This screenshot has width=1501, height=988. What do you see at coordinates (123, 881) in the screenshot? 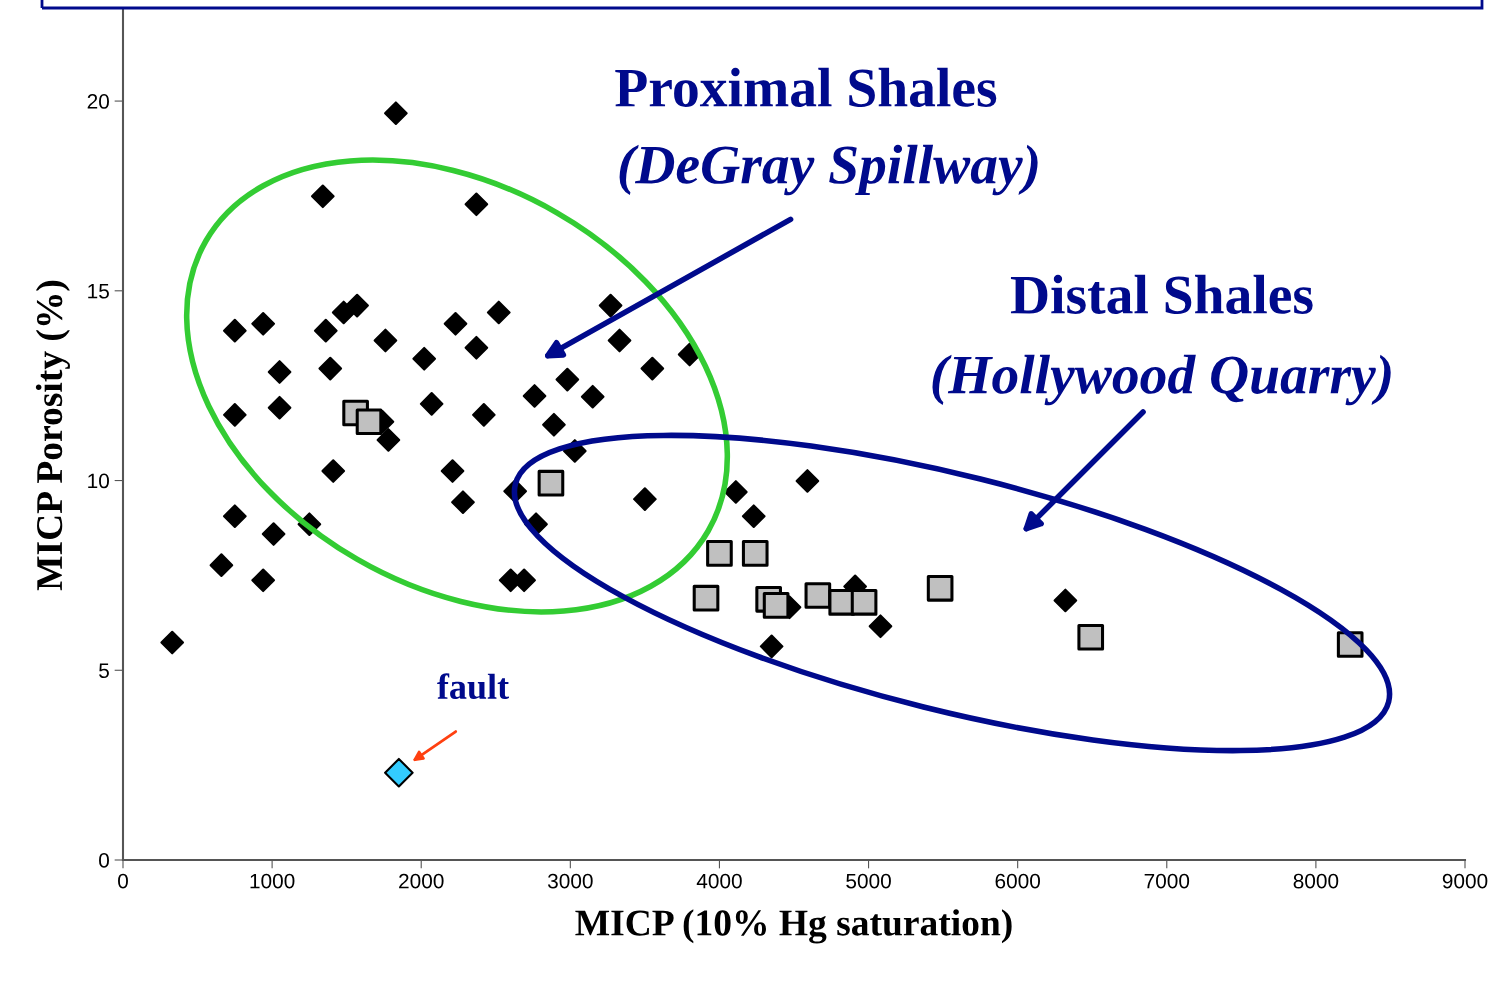
I see `x-tick-label: 0` at bounding box center [123, 881].